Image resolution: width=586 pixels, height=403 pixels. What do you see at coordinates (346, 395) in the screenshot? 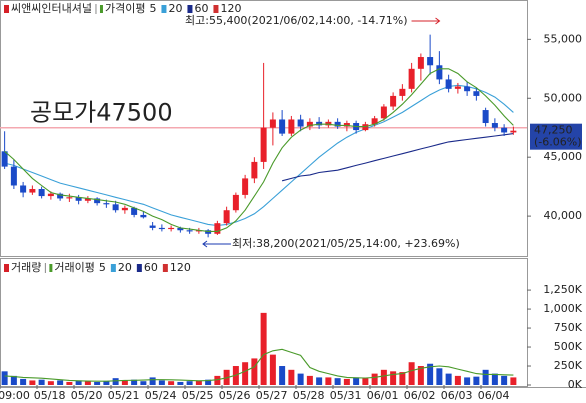
I see `x-tick-label: 05/31` at bounding box center [346, 395].